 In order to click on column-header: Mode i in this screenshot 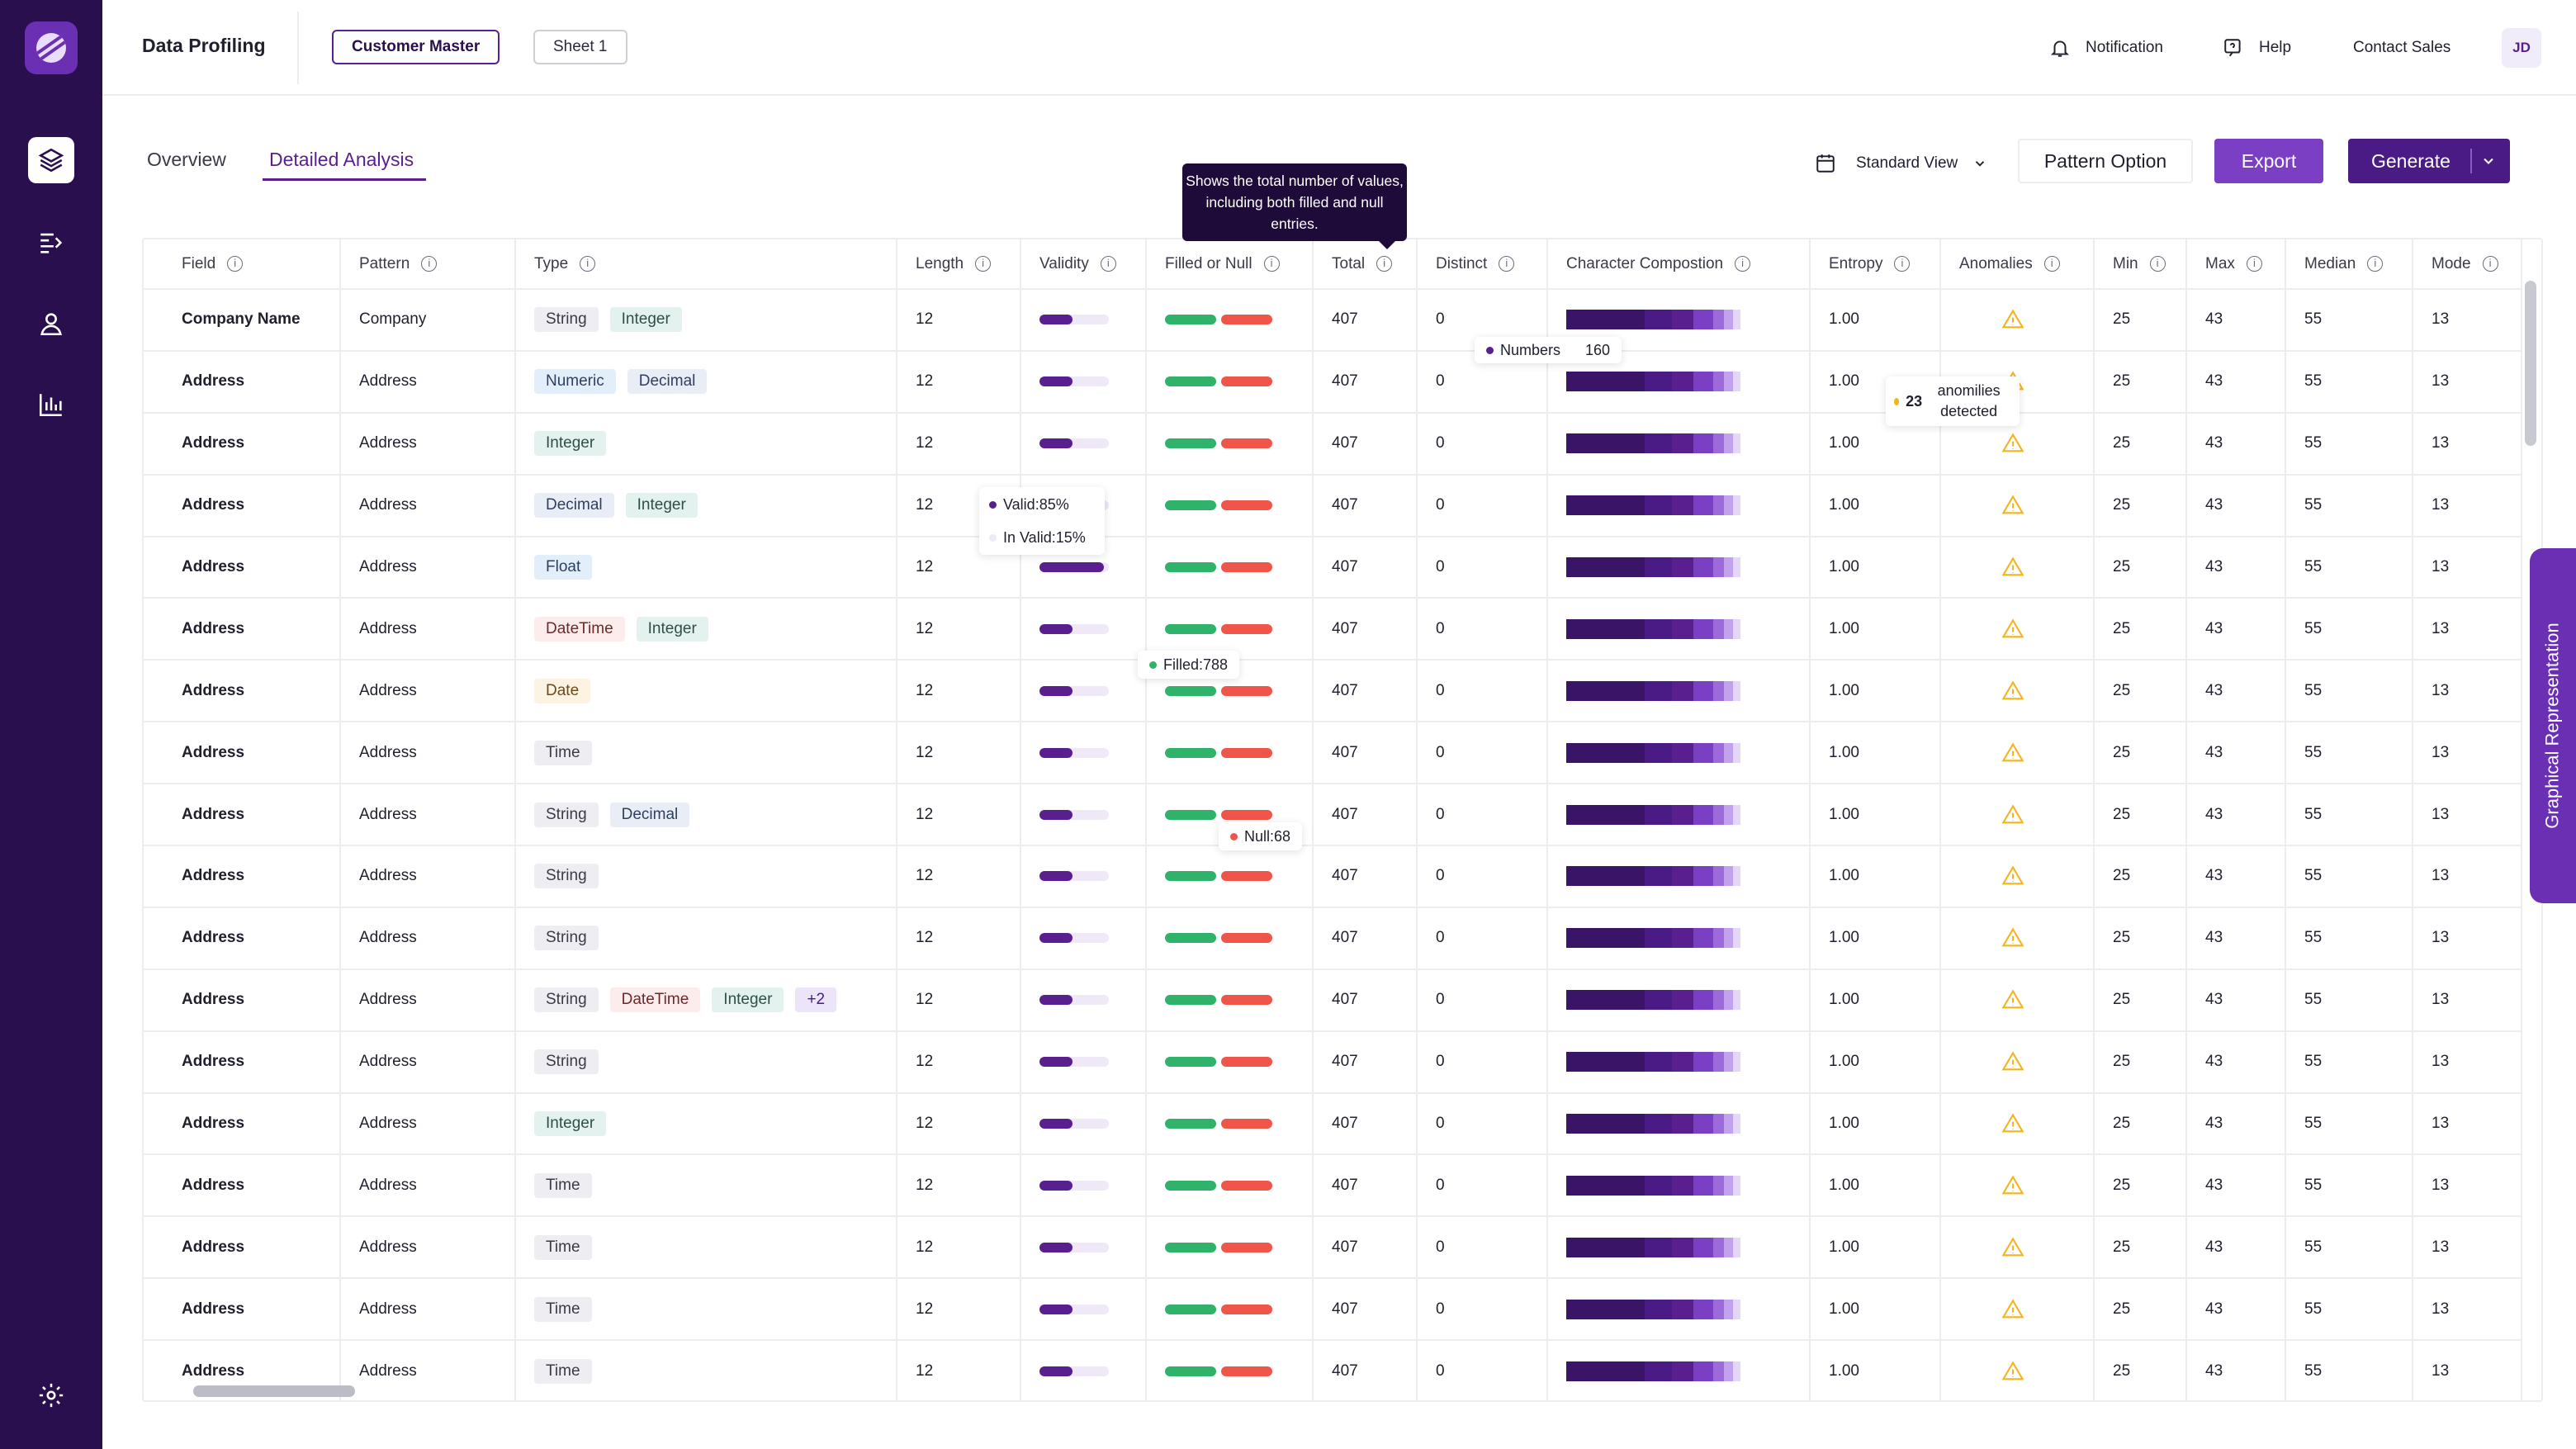, I will do `click(2467, 264)`.